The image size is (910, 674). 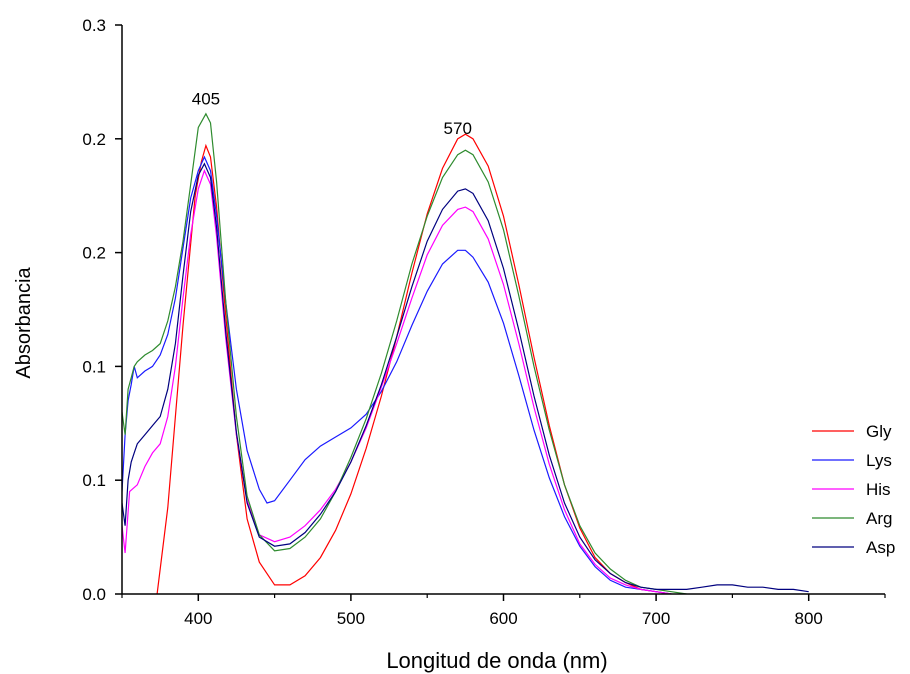 What do you see at coordinates (853, 489) in the screenshot?
I see `legend: Gly Lys His Arg Asp` at bounding box center [853, 489].